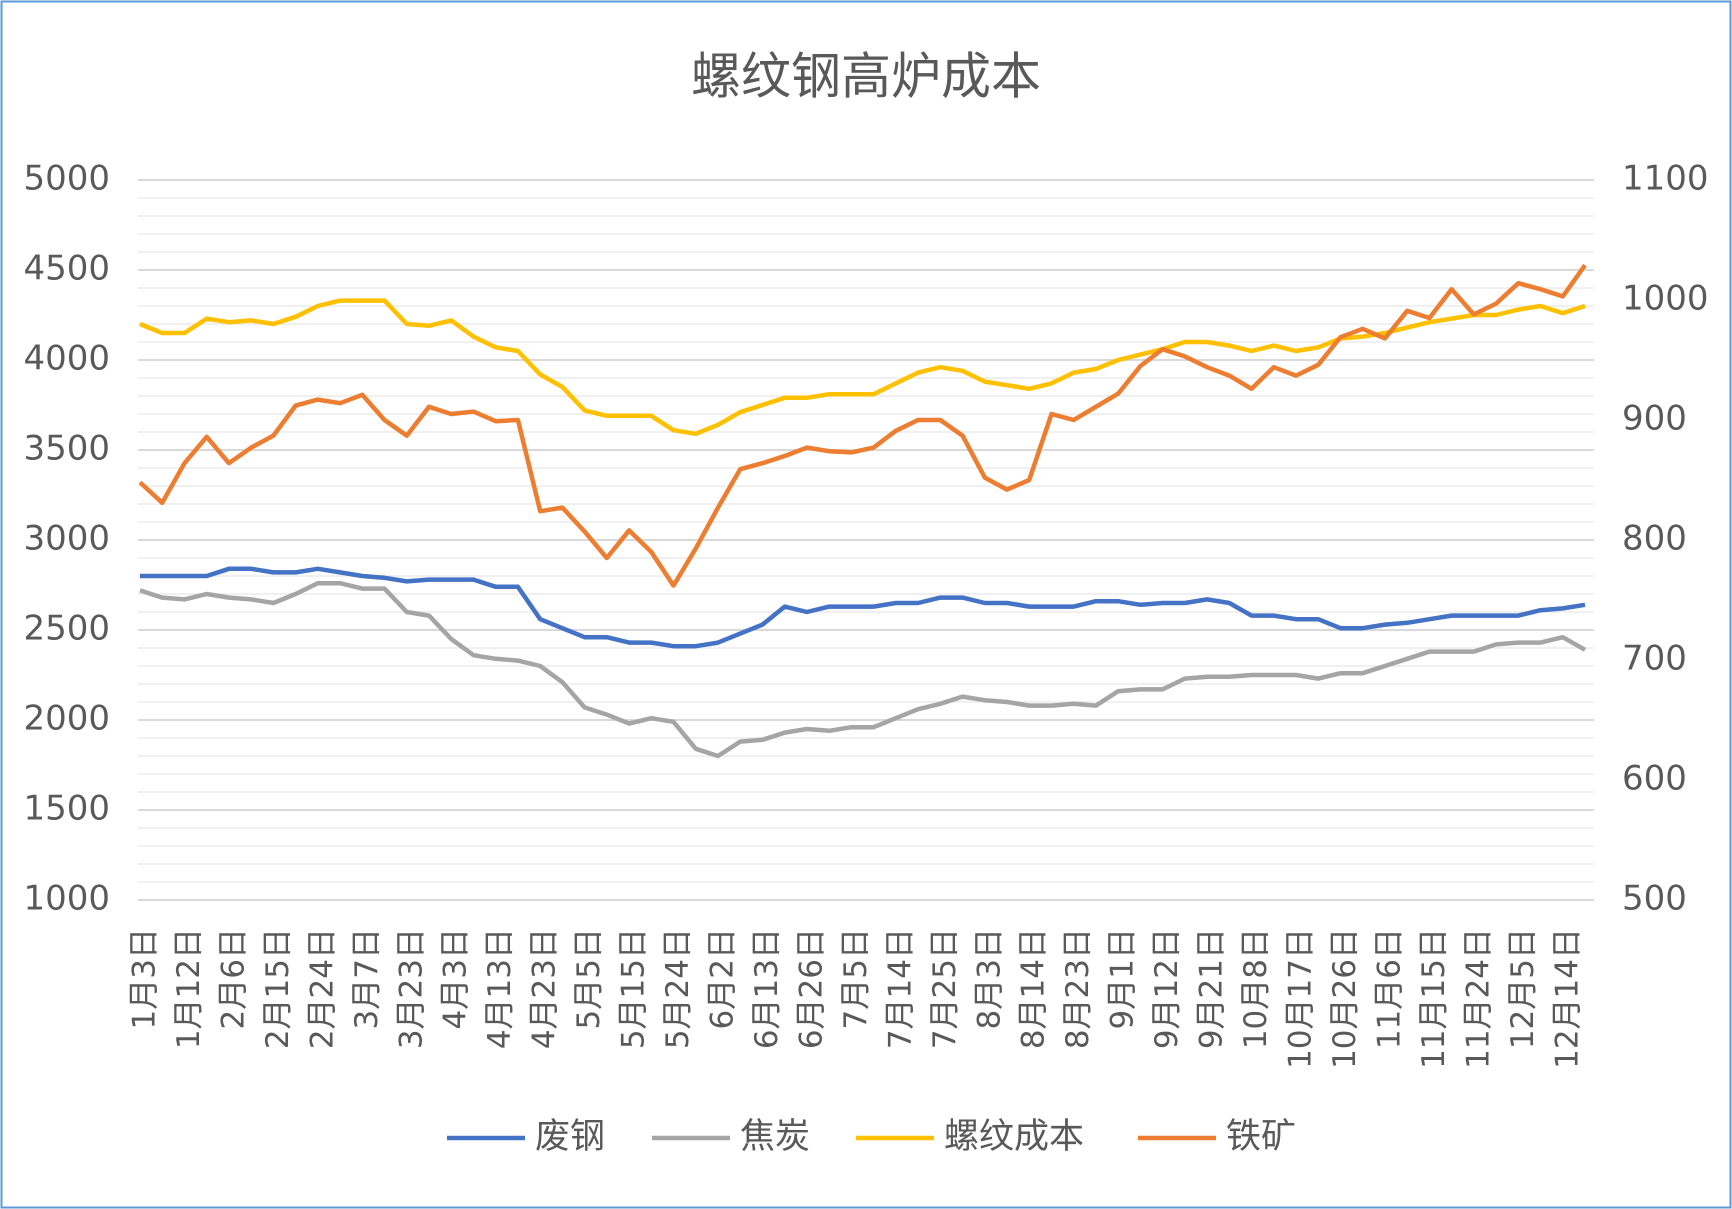  I want to click on y2-tick-label: 500, so click(1654, 899).